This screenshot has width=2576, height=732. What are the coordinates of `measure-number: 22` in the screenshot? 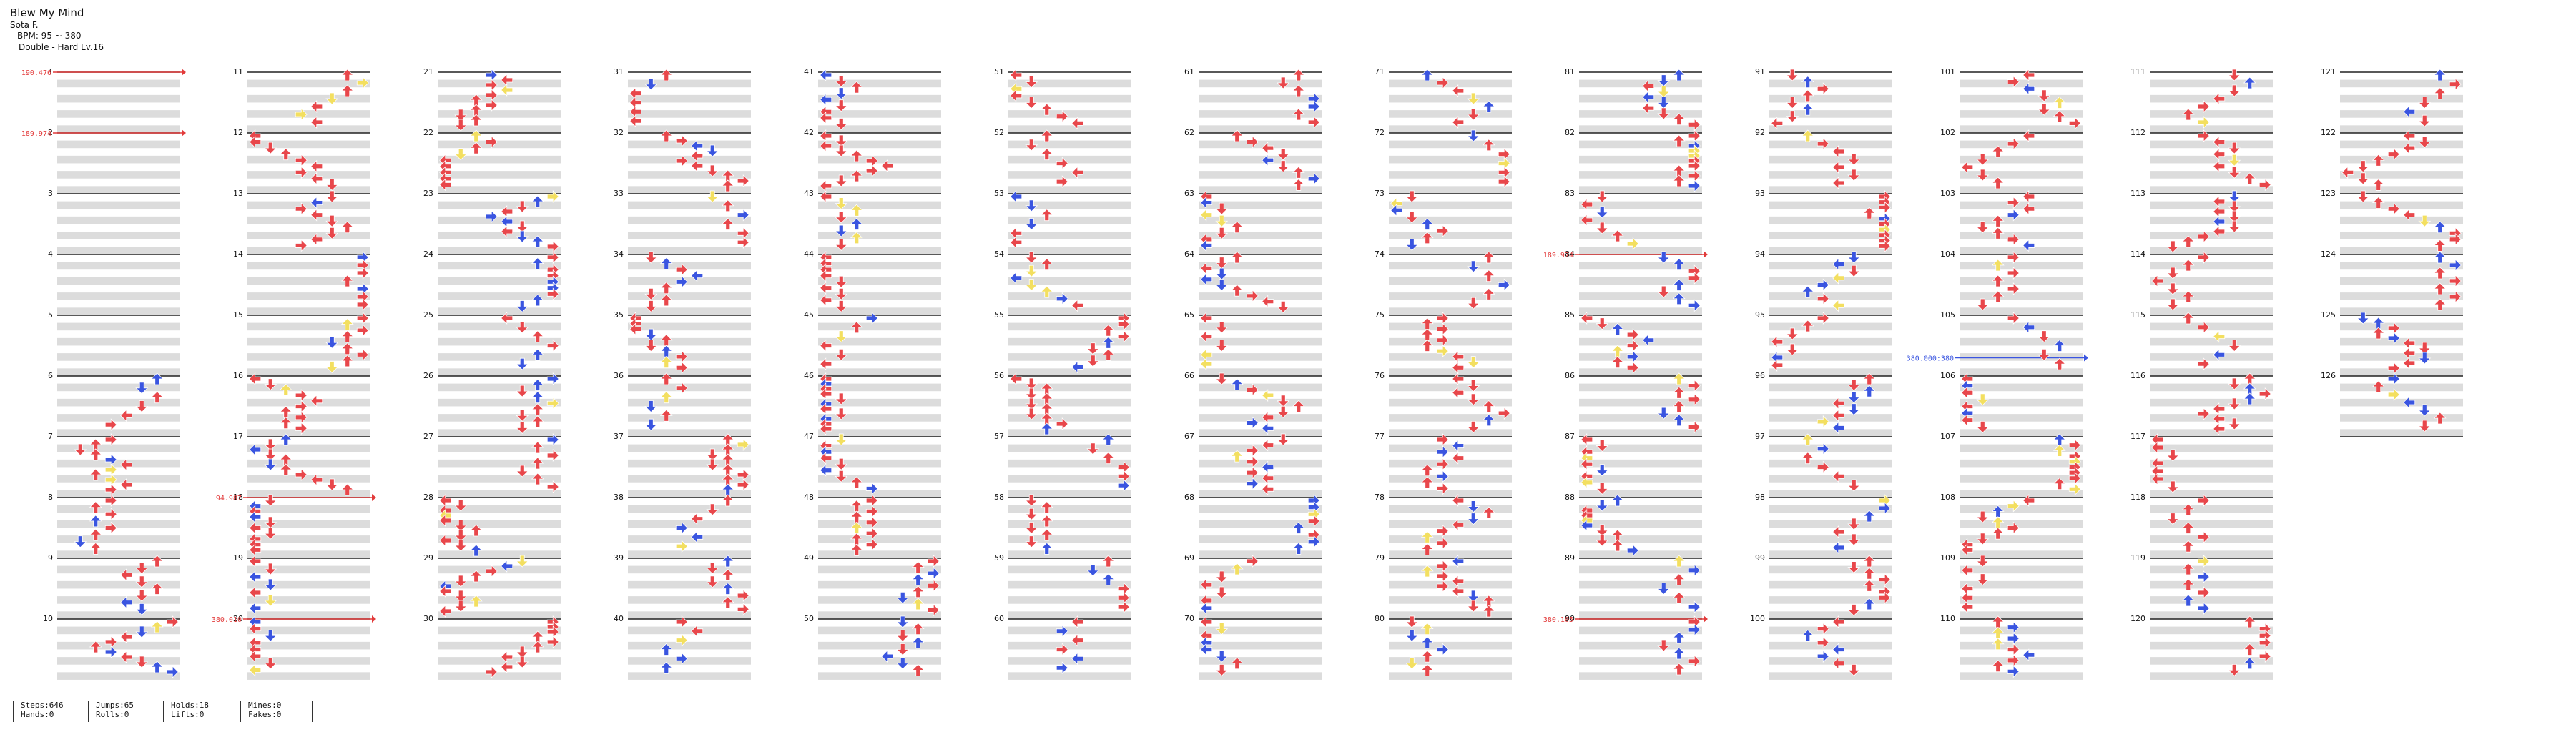 It's located at (428, 132).